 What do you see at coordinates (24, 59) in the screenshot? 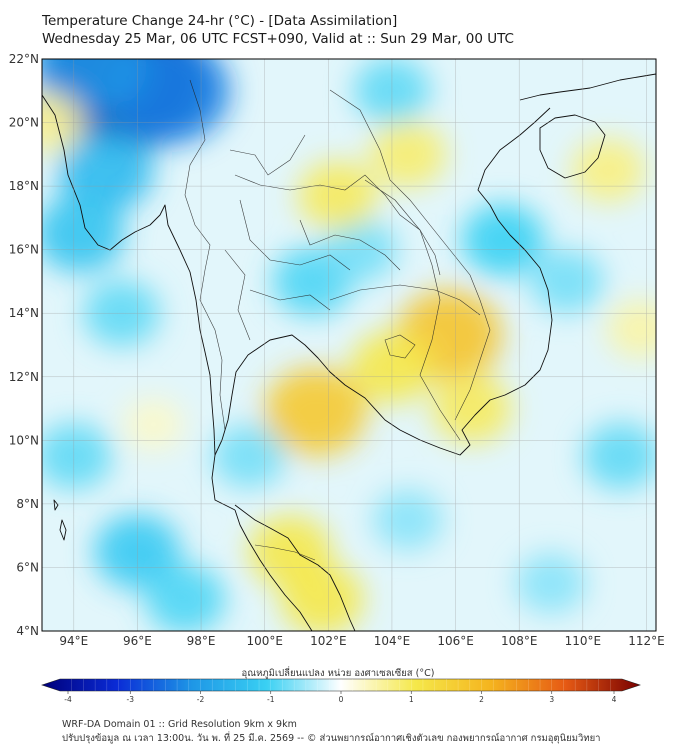
I see `lat-tick-label: 22°N` at bounding box center [24, 59].